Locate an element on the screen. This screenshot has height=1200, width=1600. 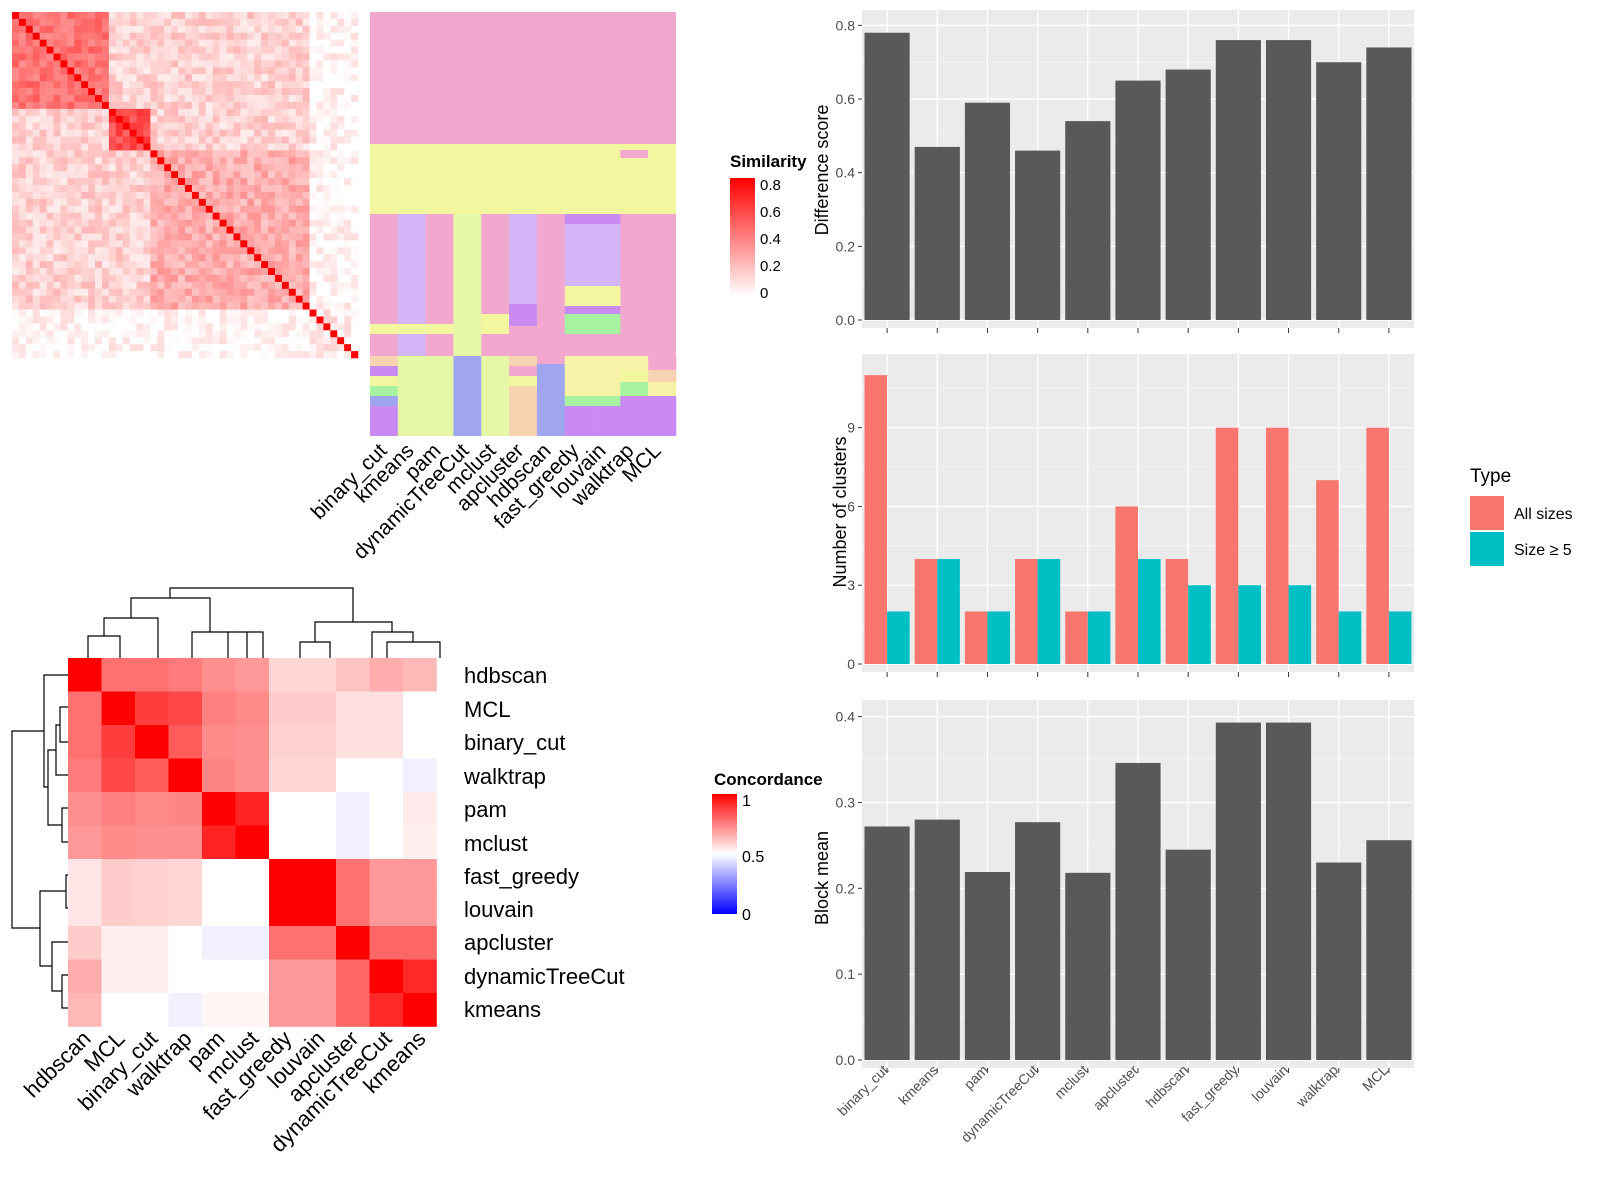
difference-score-chart: 0.00.20.40.60.8 is located at coordinates (1125, 171).